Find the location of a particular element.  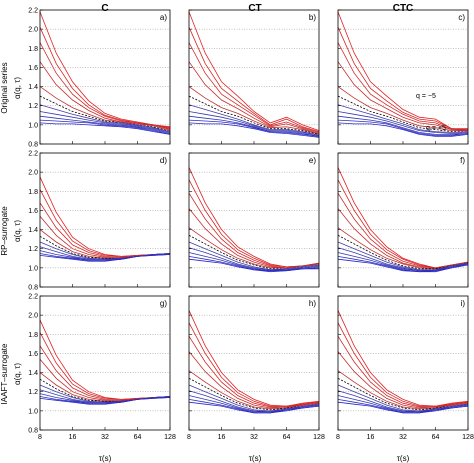

panel-label: i) is located at coordinates (463, 303).